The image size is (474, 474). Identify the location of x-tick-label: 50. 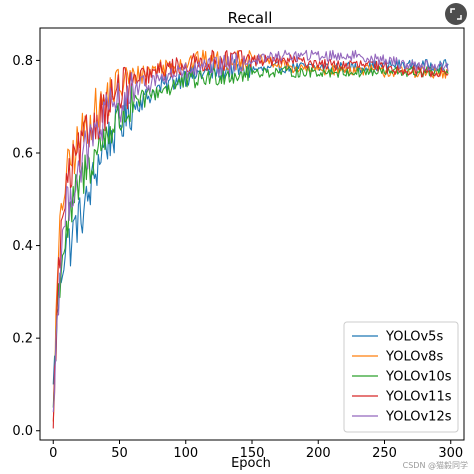
(119, 453).